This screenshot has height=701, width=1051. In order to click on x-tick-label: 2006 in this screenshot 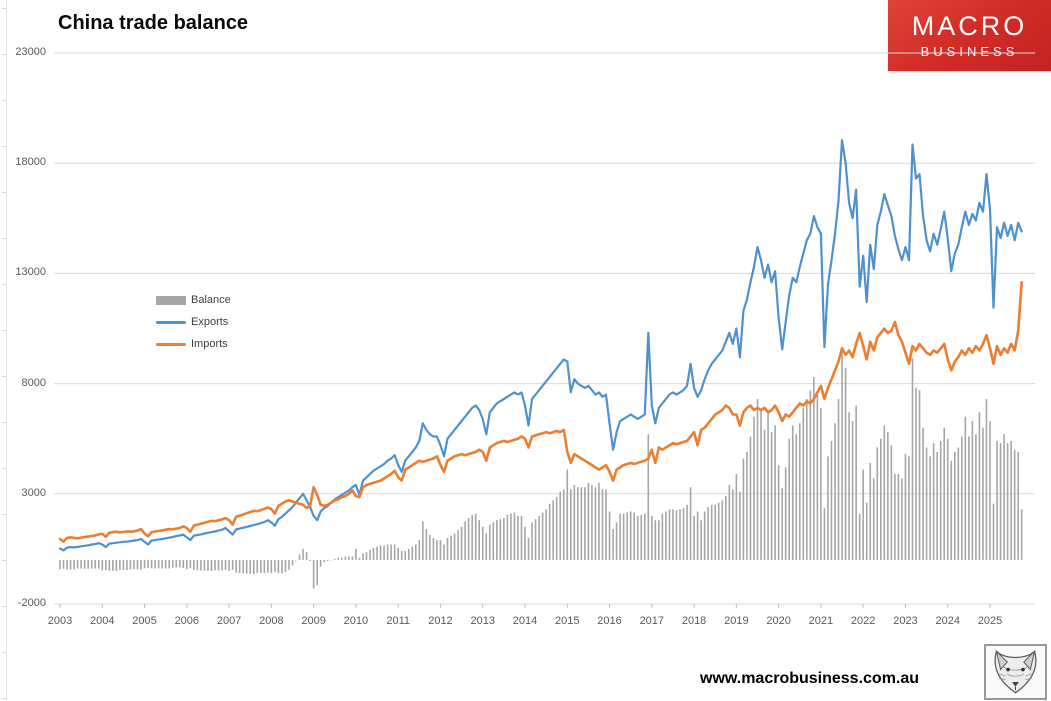, I will do `click(187, 621)`.